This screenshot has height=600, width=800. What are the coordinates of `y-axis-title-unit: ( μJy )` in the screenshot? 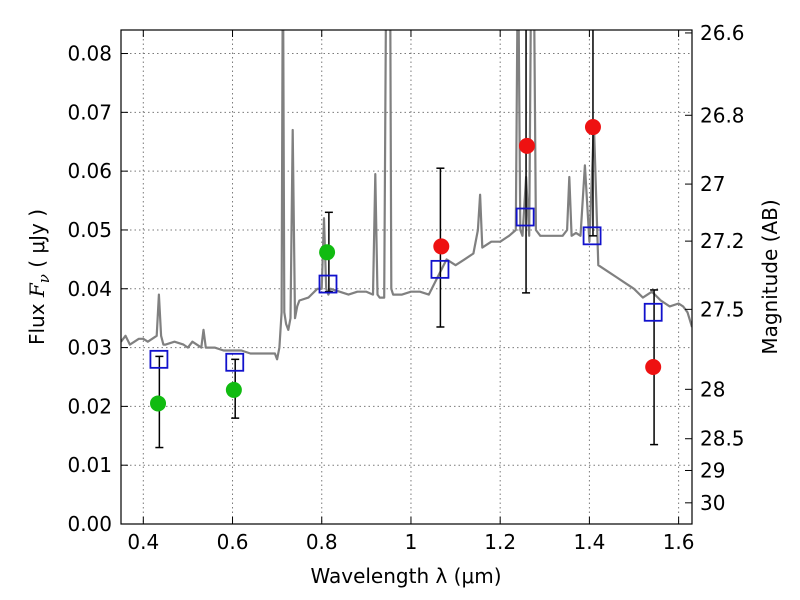 It's located at (37, 241).